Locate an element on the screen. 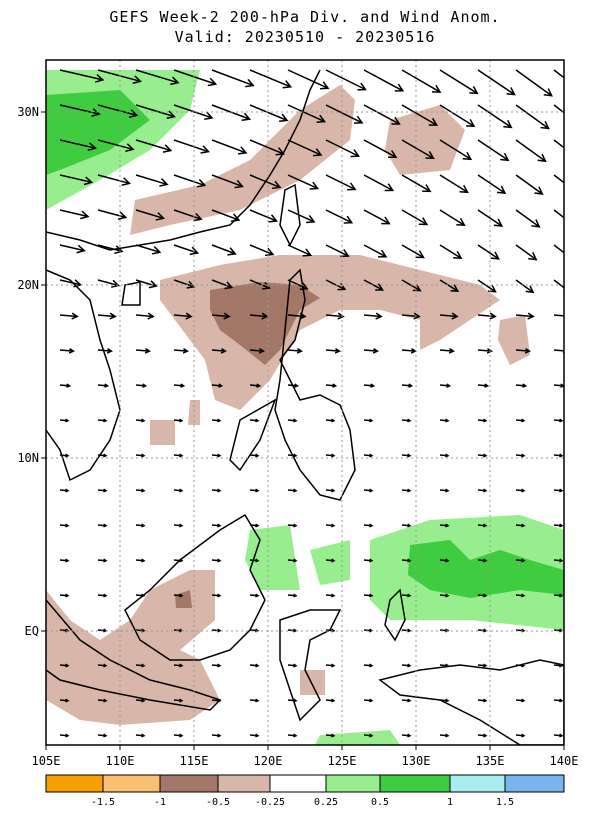  lon-label: 140E is located at coordinates (564, 761).